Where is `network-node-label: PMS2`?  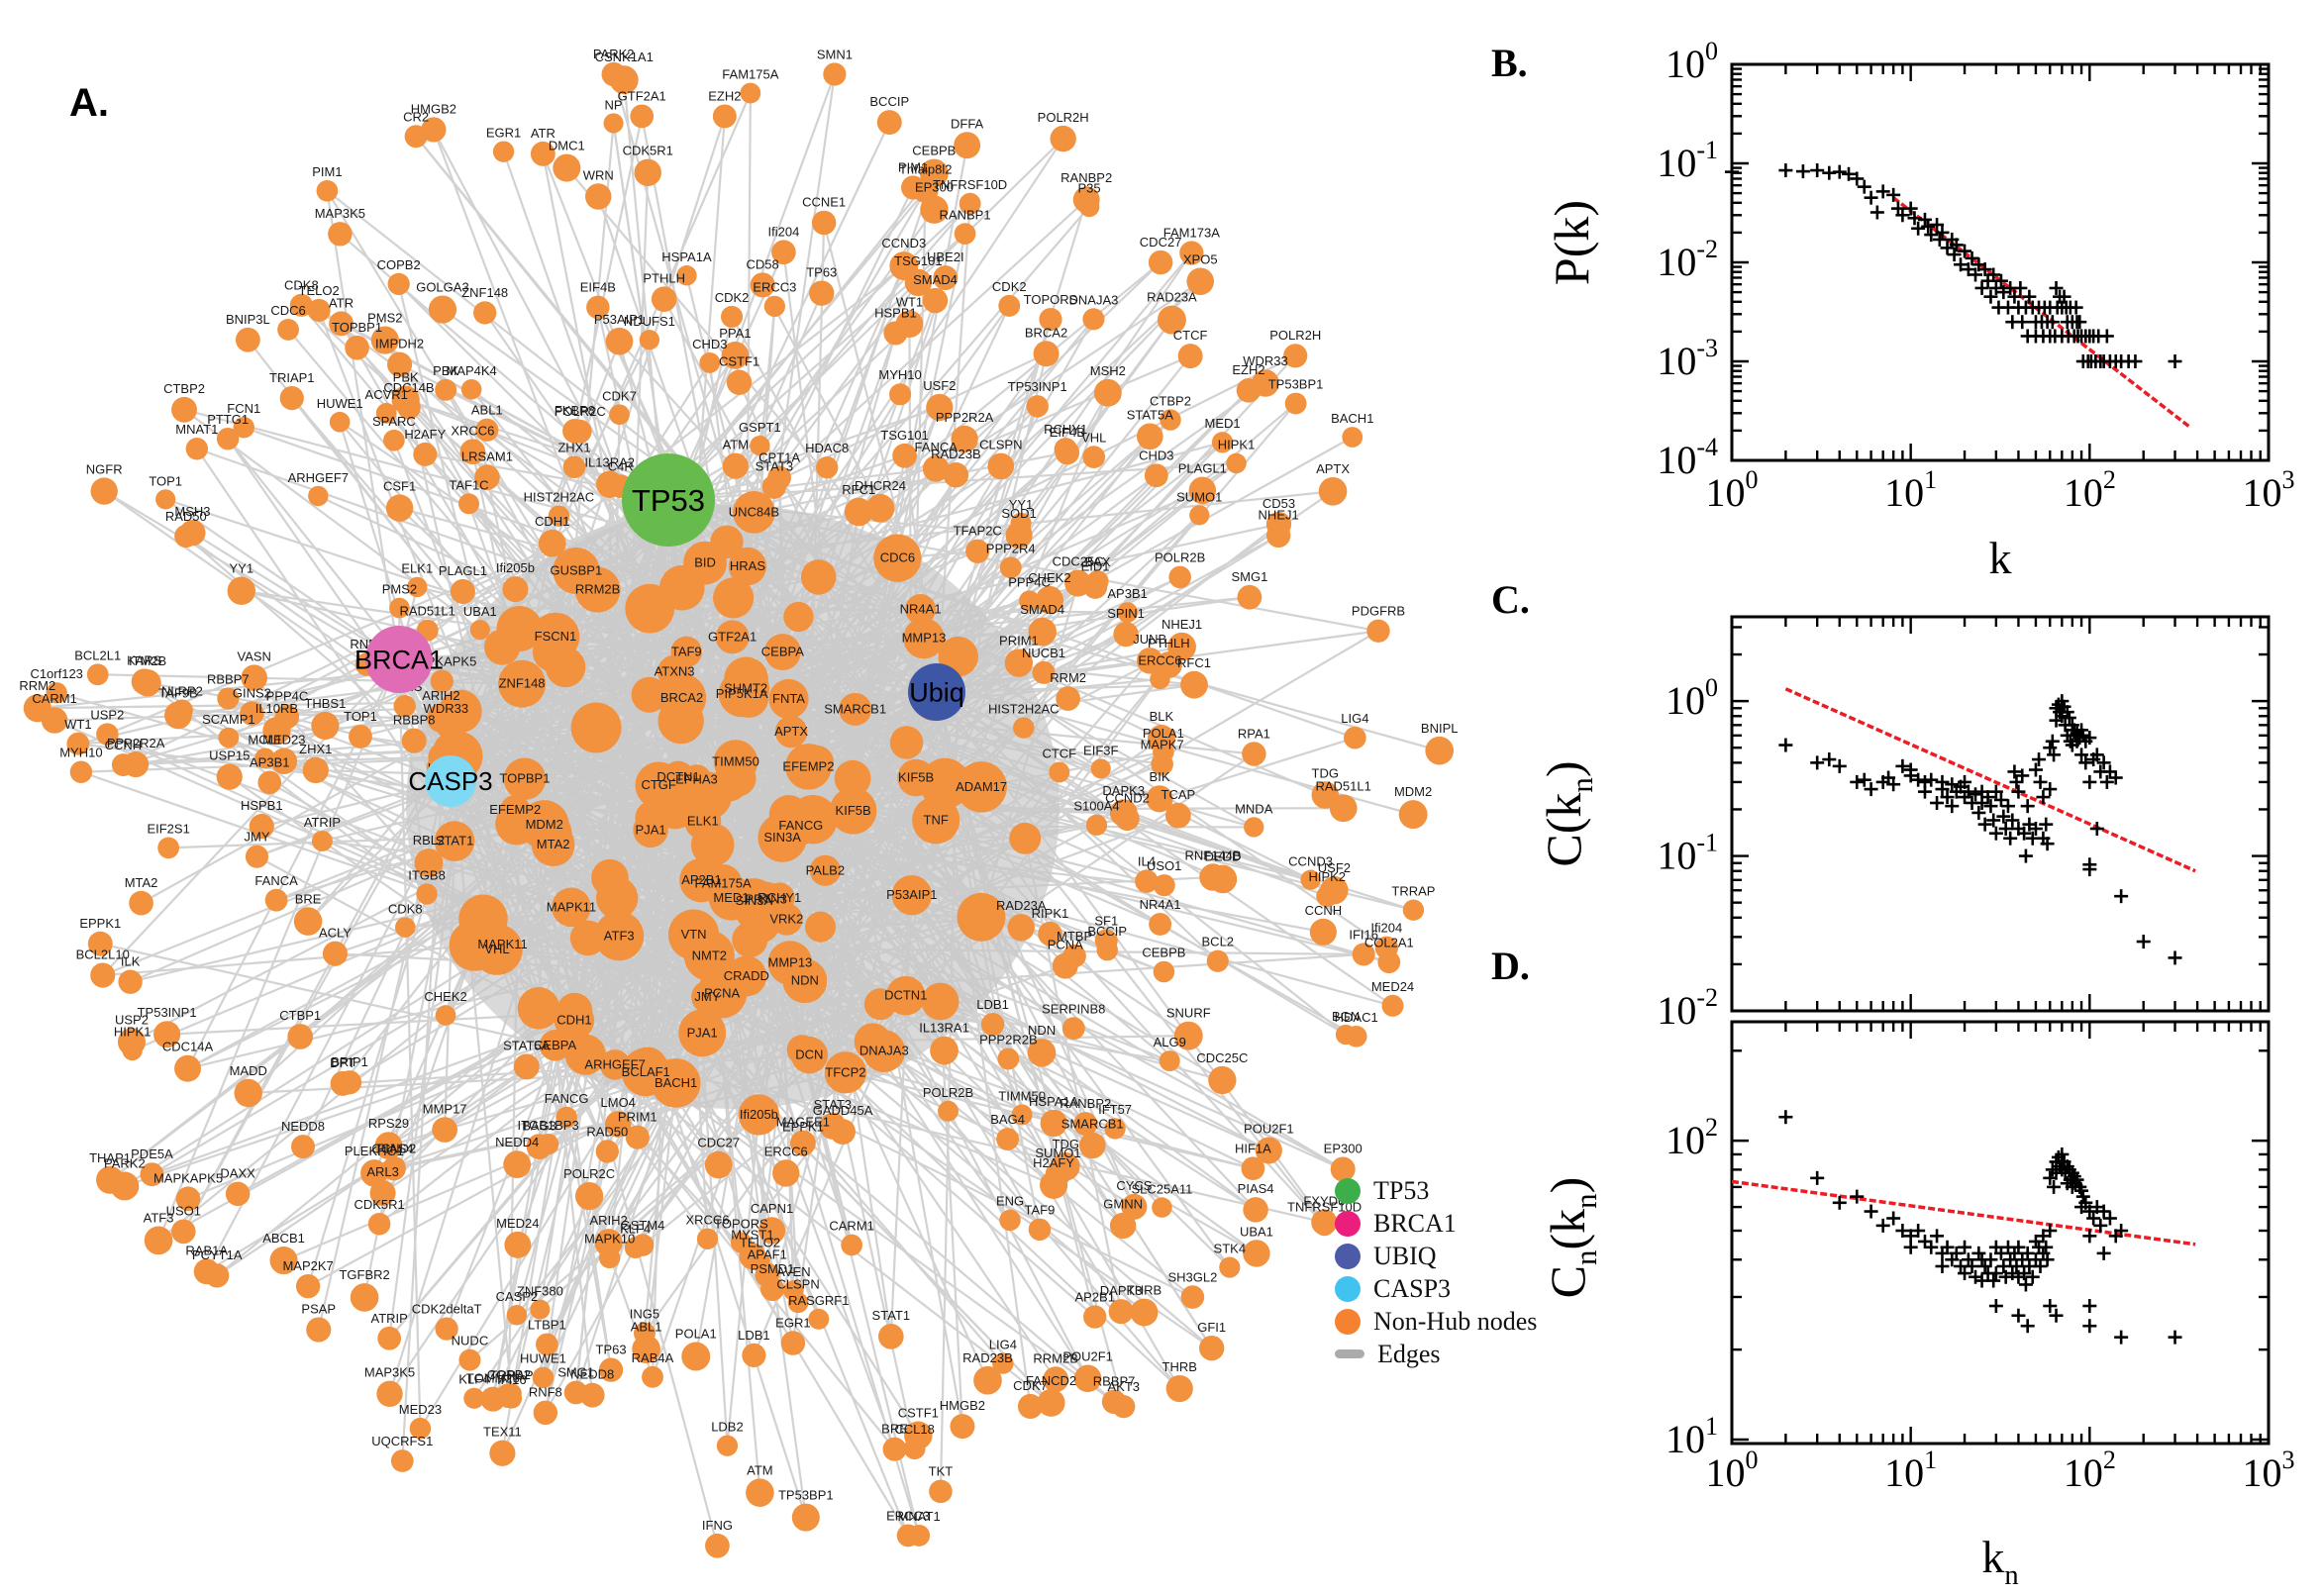
network-node-label: PMS2 is located at coordinates (399, 589).